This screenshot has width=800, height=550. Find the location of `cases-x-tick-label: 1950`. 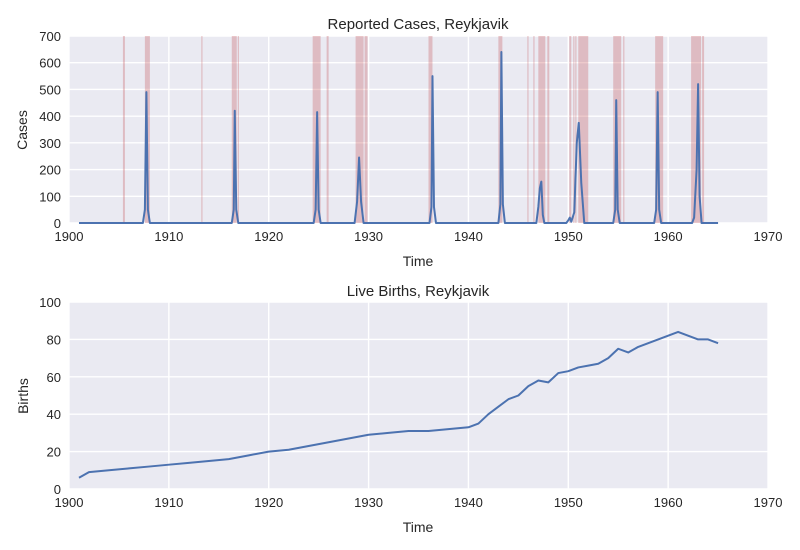

cases-x-tick-label: 1950 is located at coordinates (568, 236).